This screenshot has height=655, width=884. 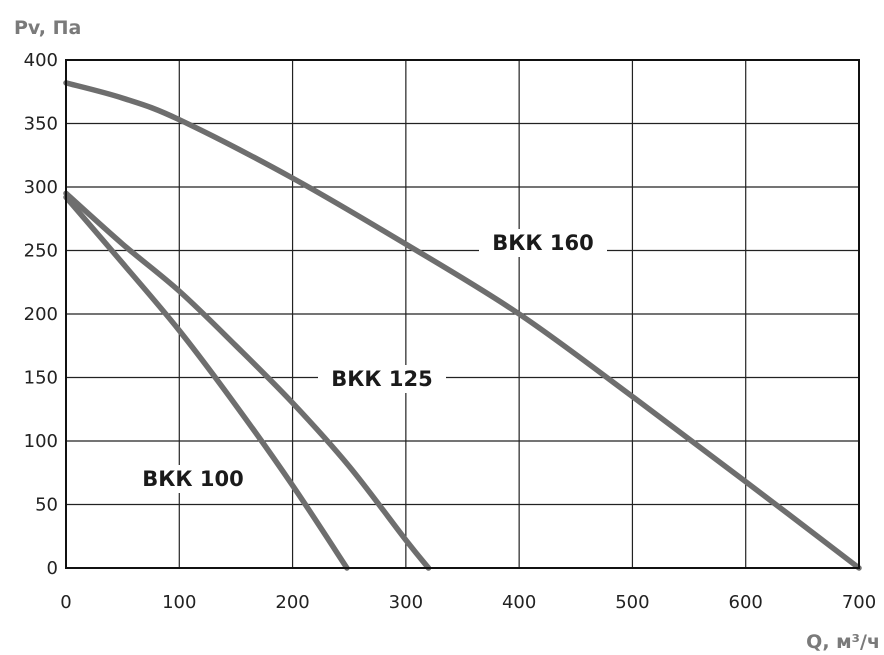 I want to click on series-label-2: ВКК 125, so click(x=381, y=379).